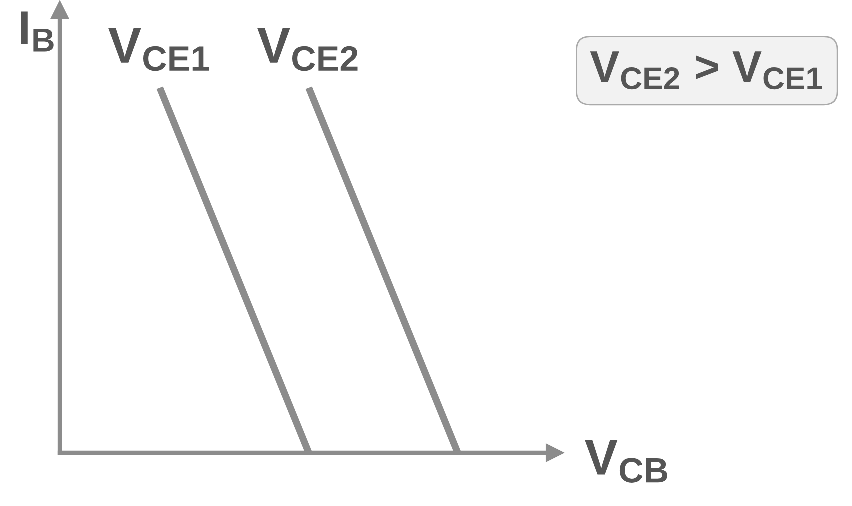 The image size is (852, 506). Describe the element at coordinates (706, 71) in the screenshot. I see `text: V$_{CE2}$ > V$_{CE1}$` at that location.